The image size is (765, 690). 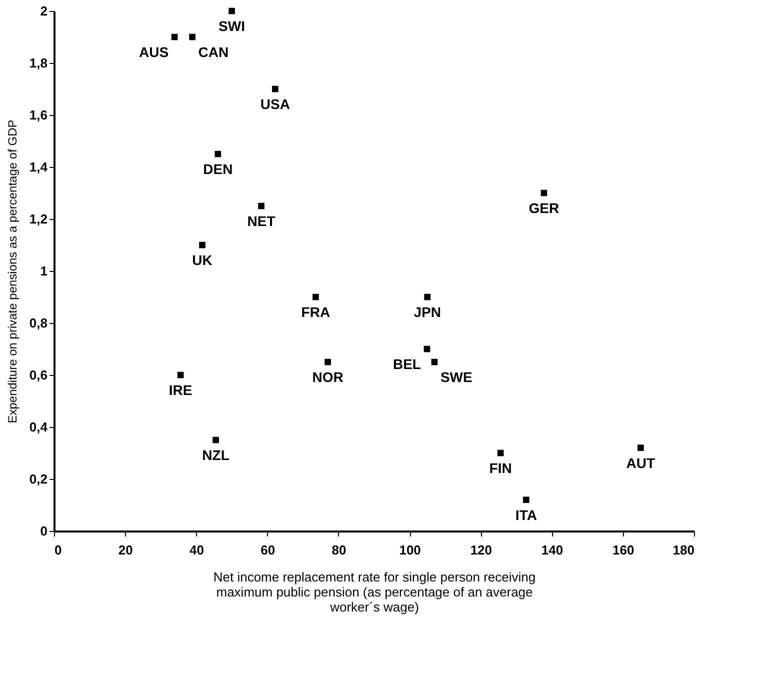 What do you see at coordinates (552, 550) in the screenshot?
I see `x-tick-label: 140` at bounding box center [552, 550].